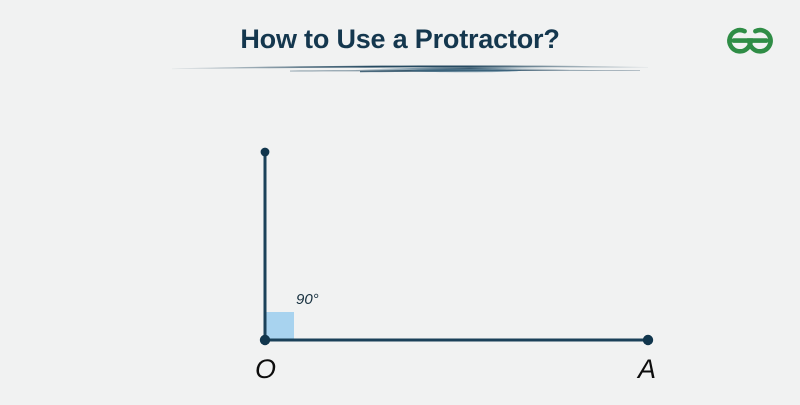 This screenshot has height=405, width=800. What do you see at coordinates (265, 152) in the screenshot?
I see `endpoint-dot-top` at bounding box center [265, 152].